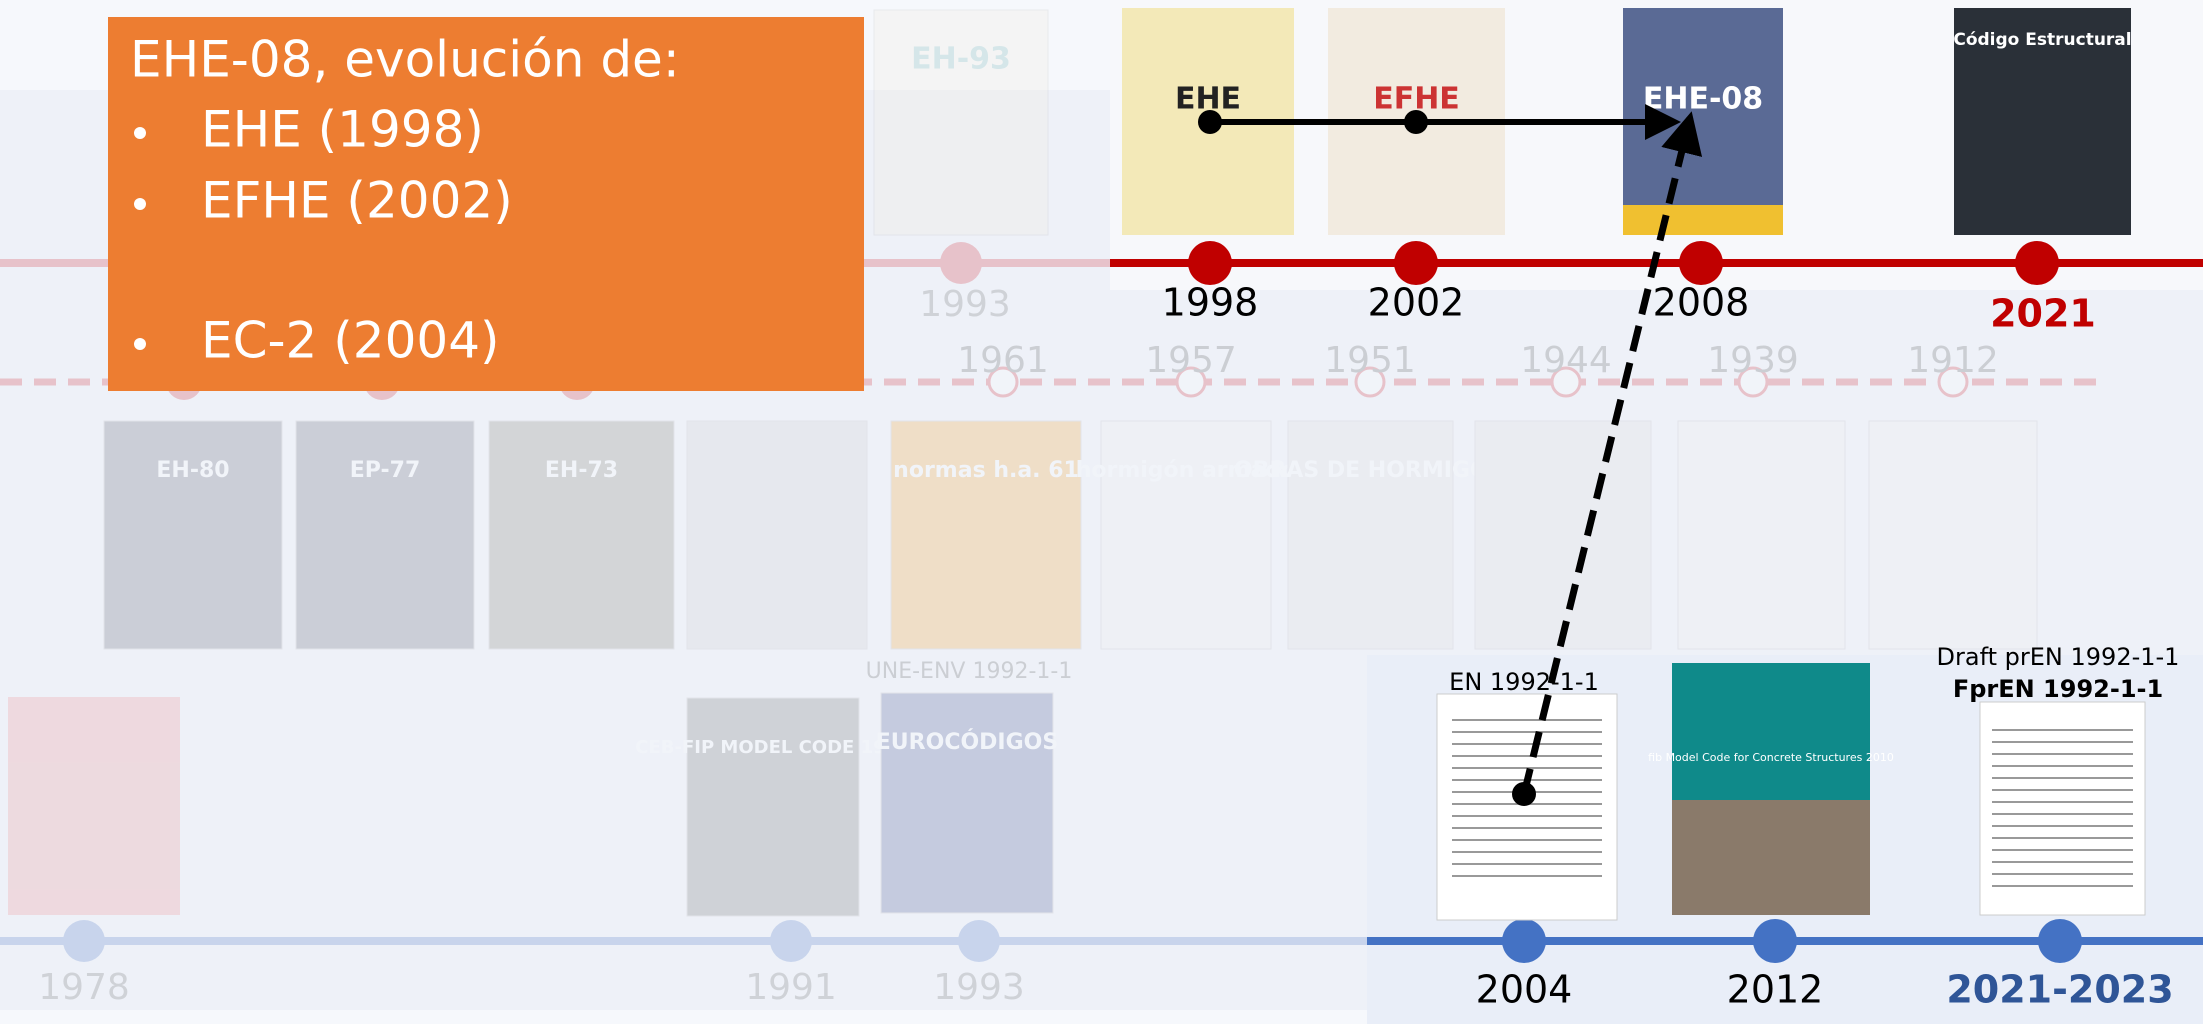 This screenshot has height=1024, width=2203. Describe the element at coordinates (791, 987) in the screenshot. I see `faded-year: 1991` at that location.